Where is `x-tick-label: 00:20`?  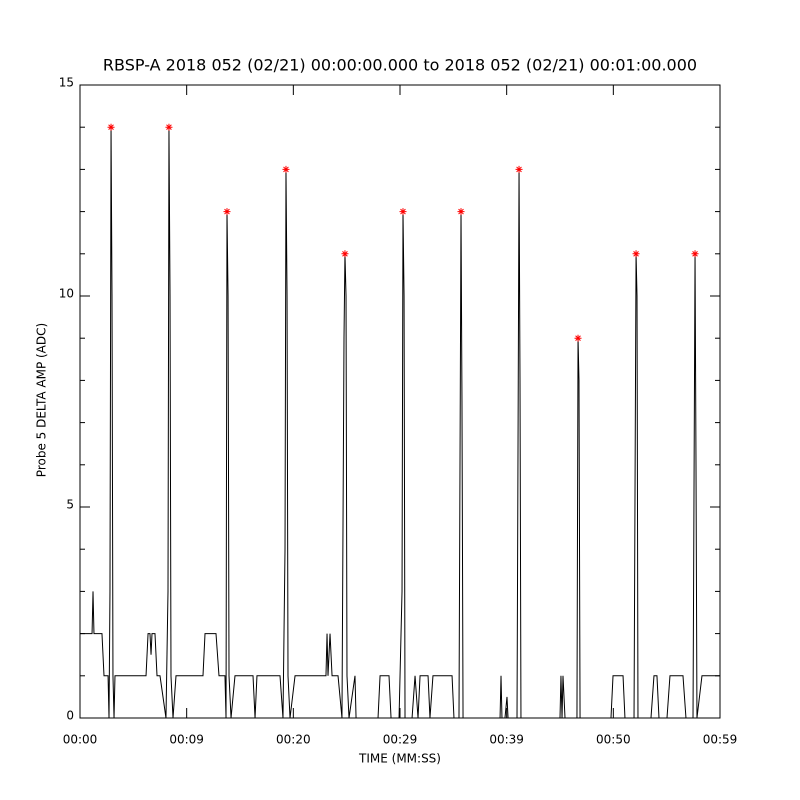 x-tick-label: 00:20 is located at coordinates (293, 740).